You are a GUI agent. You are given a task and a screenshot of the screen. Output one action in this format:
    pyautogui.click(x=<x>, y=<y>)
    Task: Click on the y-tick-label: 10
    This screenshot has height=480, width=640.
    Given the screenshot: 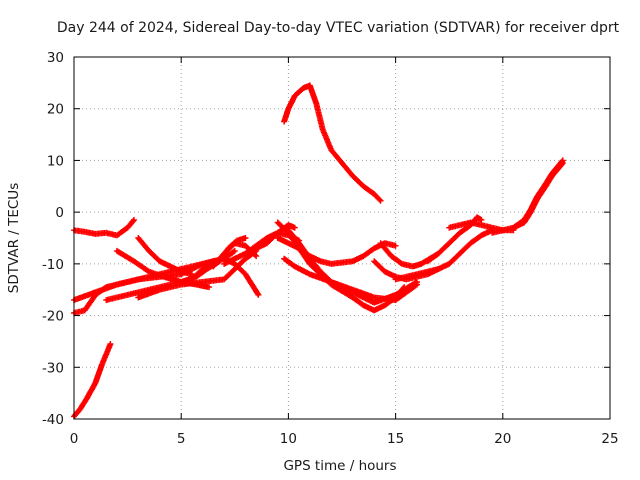 What is the action you would take?
    pyautogui.click(x=55, y=161)
    